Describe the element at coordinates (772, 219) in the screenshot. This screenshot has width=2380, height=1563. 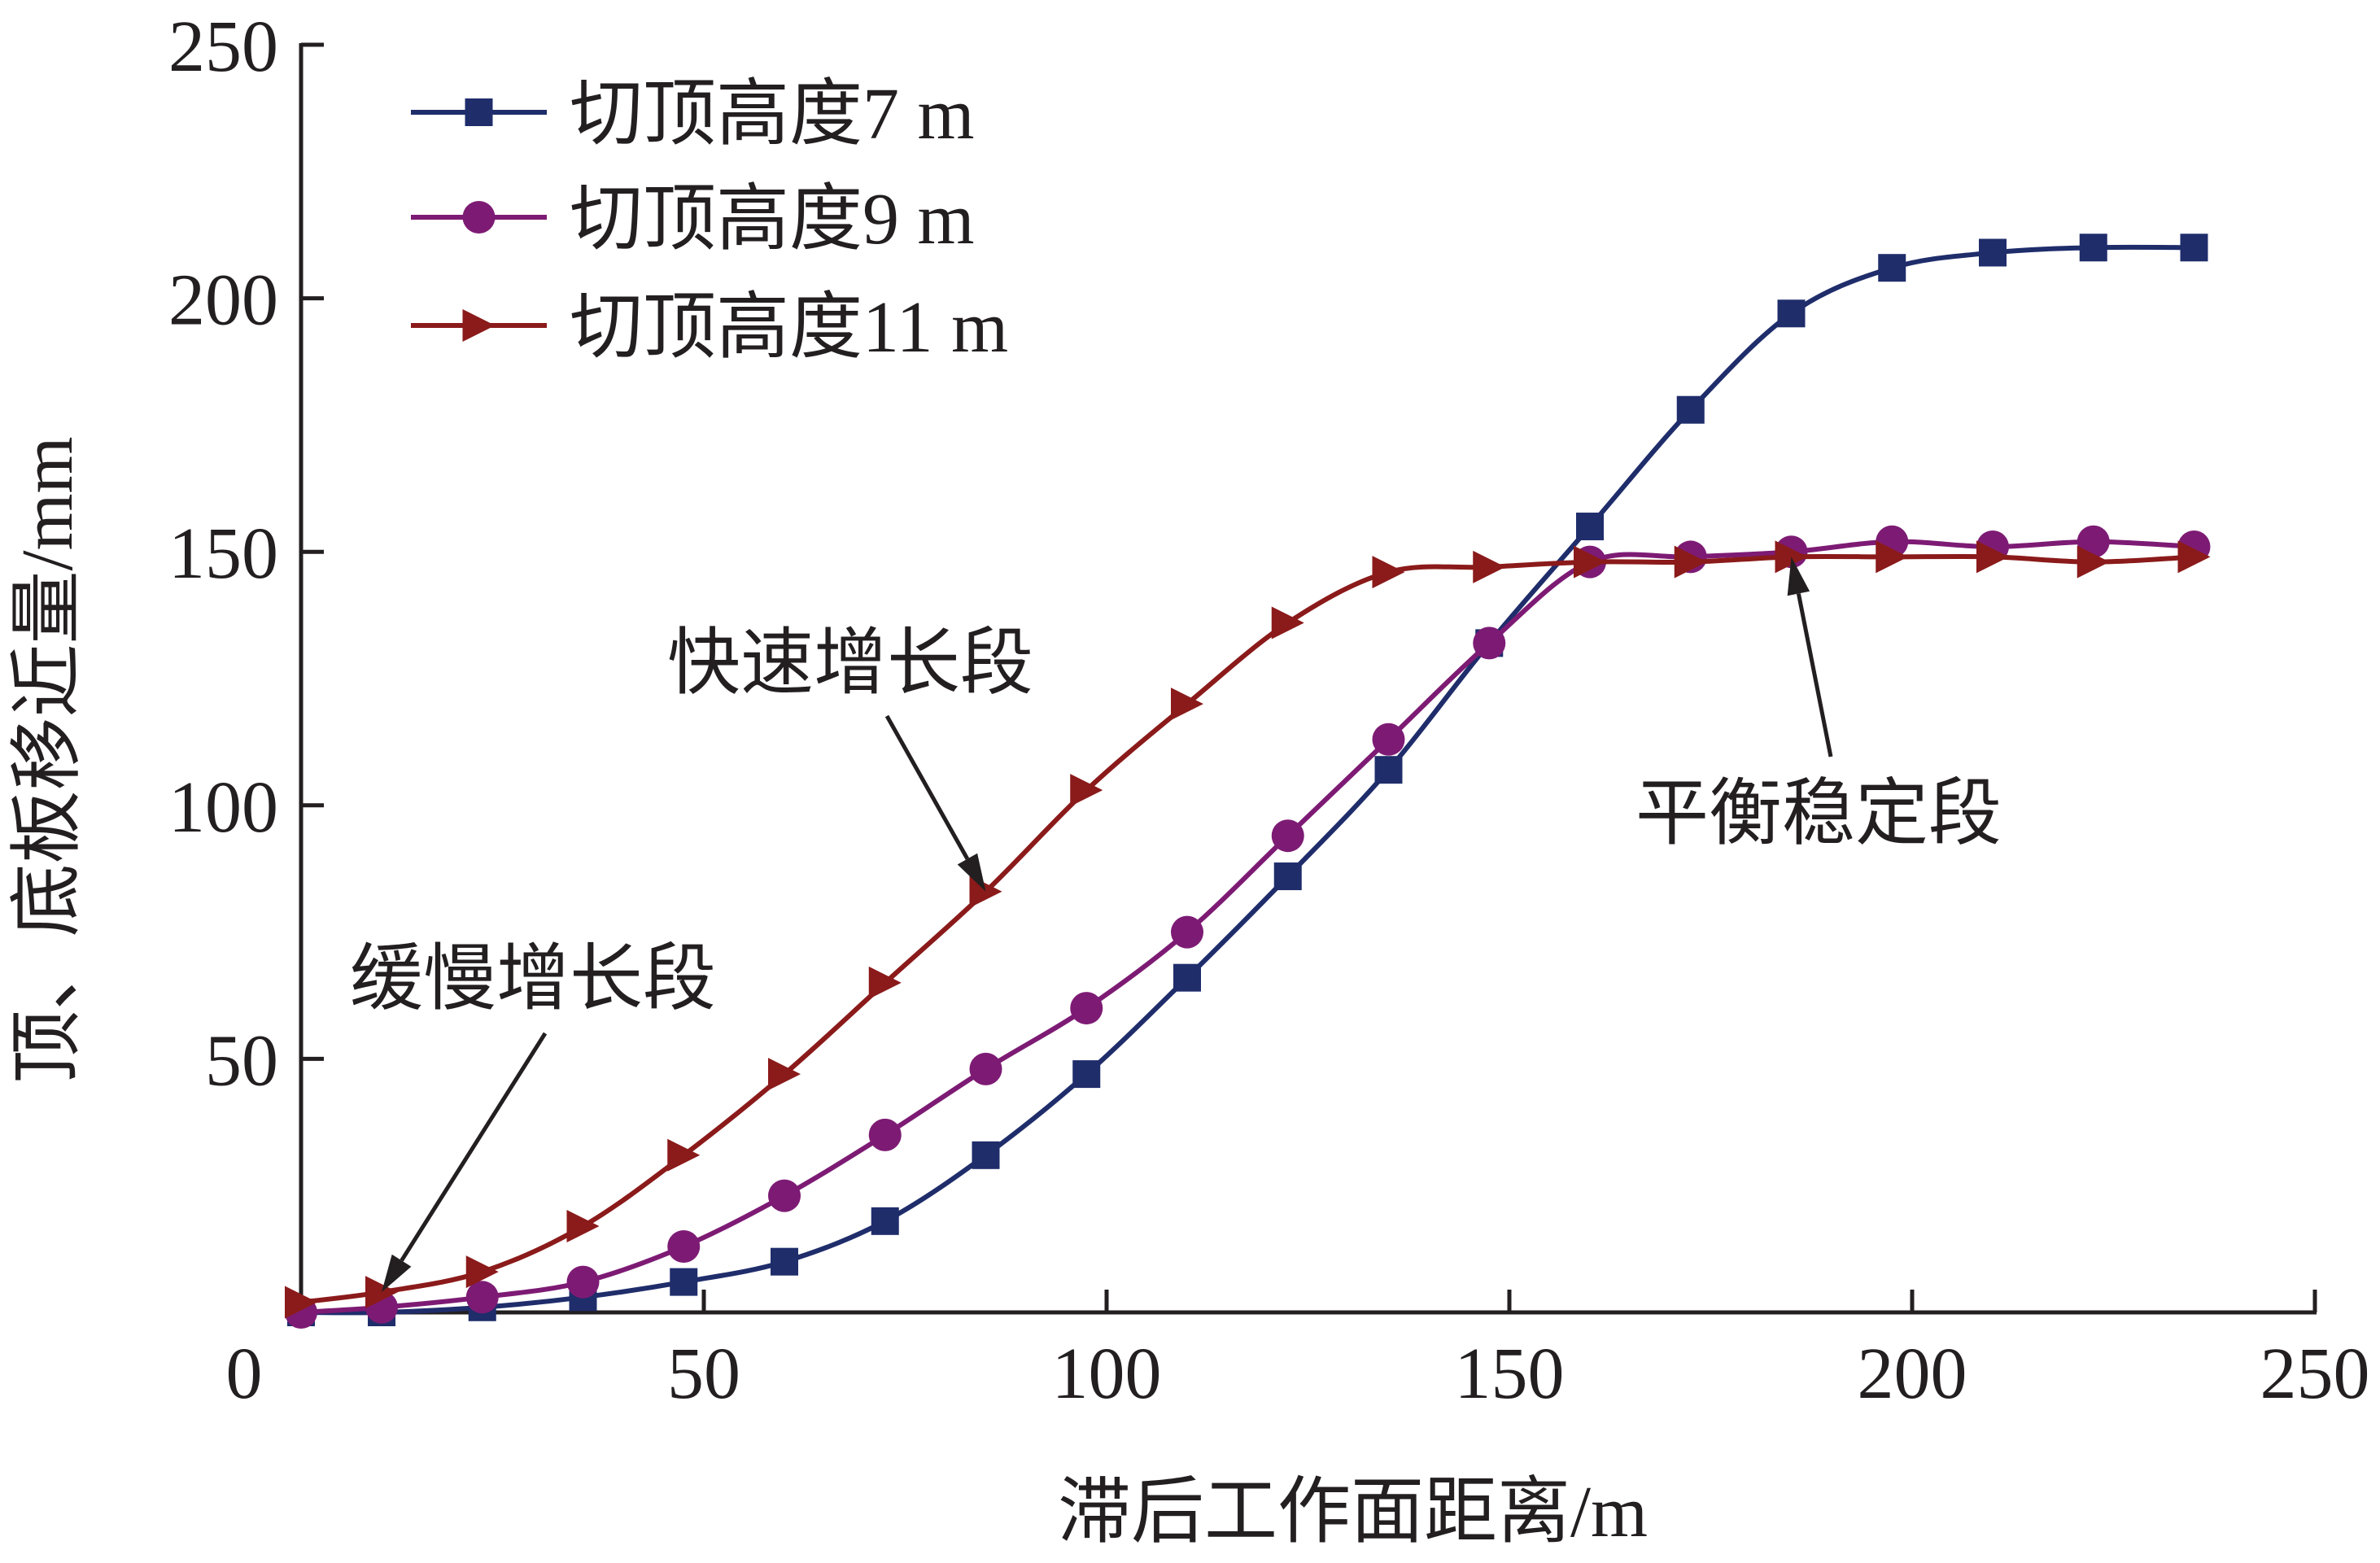
I see `legend-label: 切顶高度9 m` at that location.